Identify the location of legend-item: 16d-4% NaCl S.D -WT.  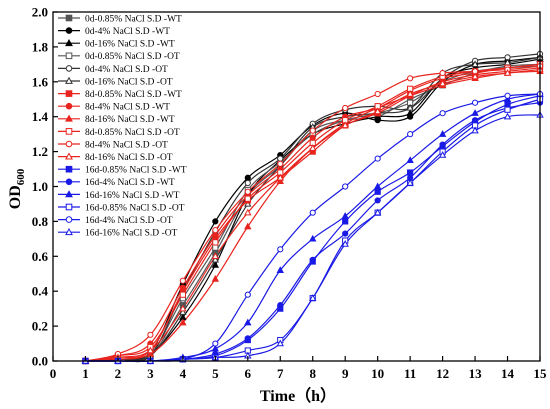
(116, 183).